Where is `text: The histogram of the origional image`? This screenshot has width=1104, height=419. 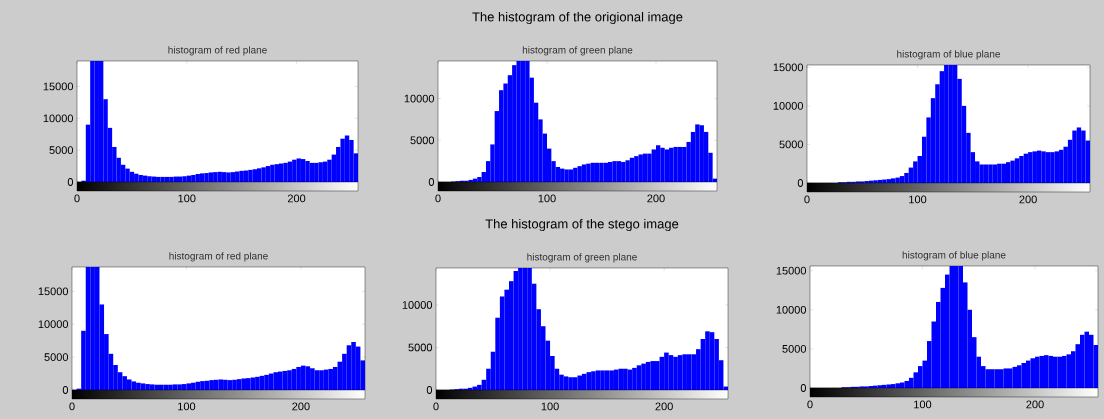 text: The histogram of the origional image is located at coordinates (577, 18).